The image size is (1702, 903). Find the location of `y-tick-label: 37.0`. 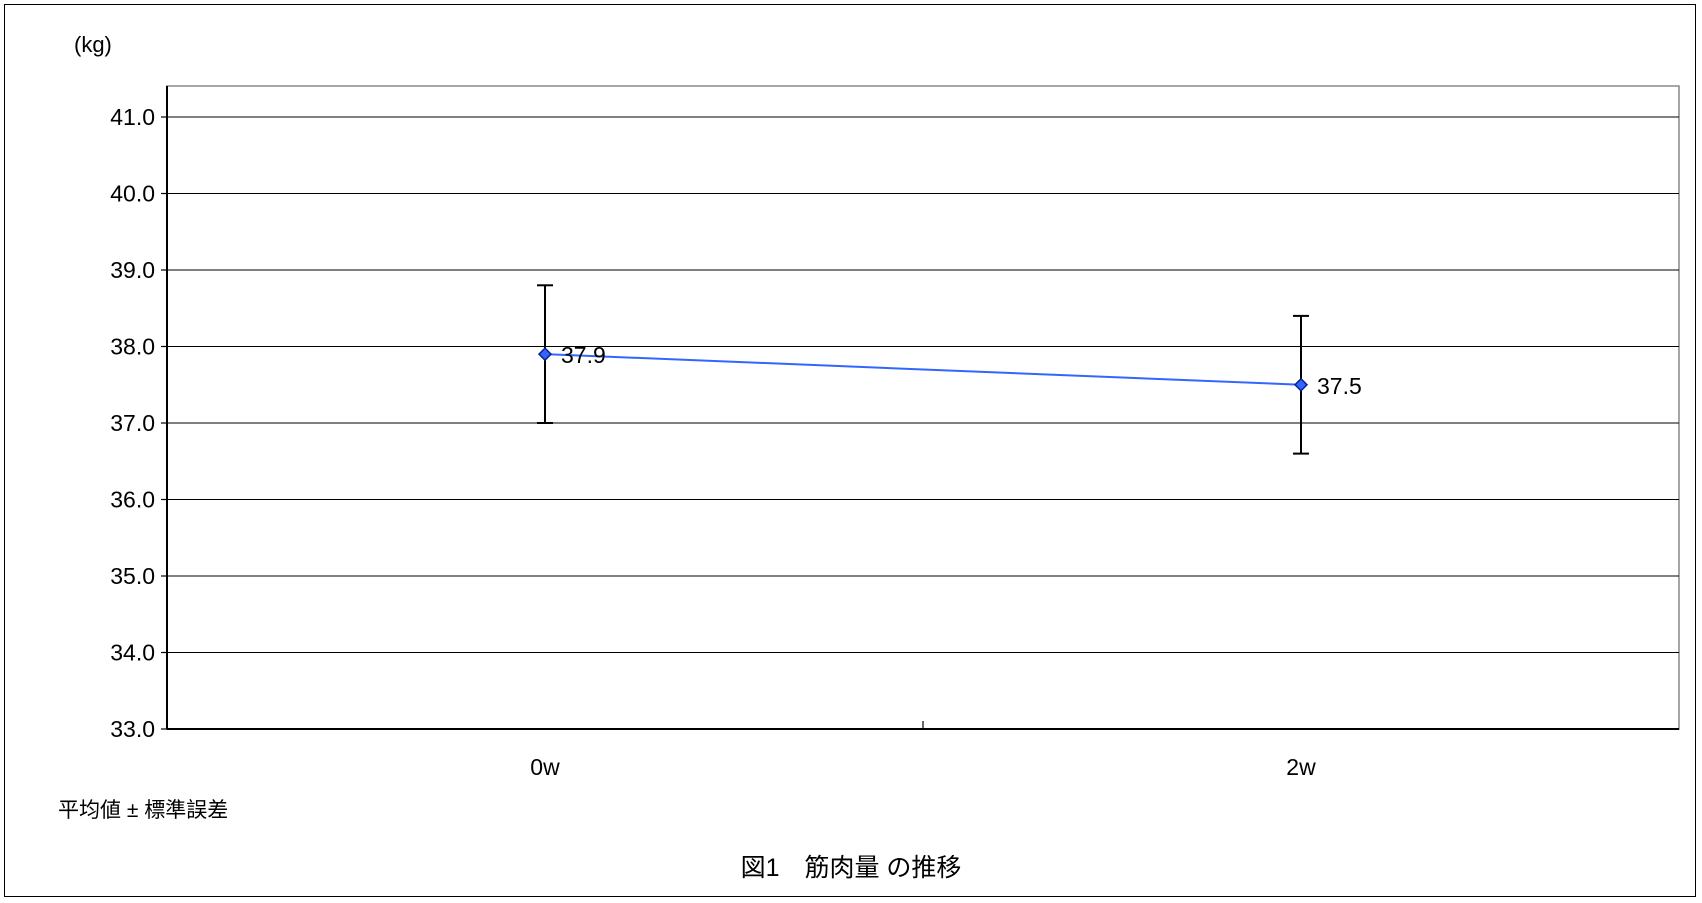

y-tick-label: 37.0 is located at coordinates (132, 423).